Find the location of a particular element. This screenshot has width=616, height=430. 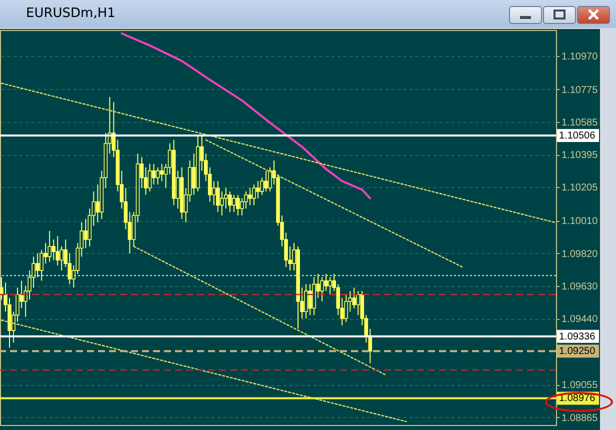

chart-title: EURUSDm,H1 is located at coordinates (71, 13).